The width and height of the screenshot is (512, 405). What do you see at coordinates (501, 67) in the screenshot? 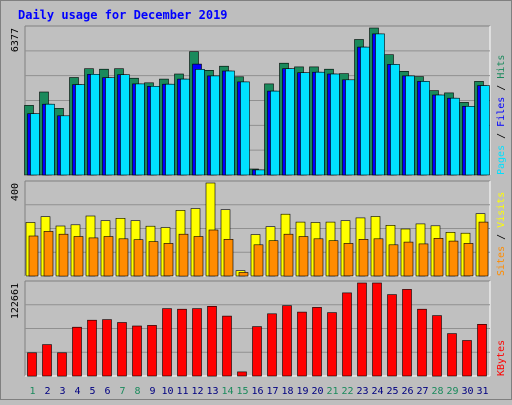
I see `legend-item-hits: Hits` at bounding box center [501, 67].